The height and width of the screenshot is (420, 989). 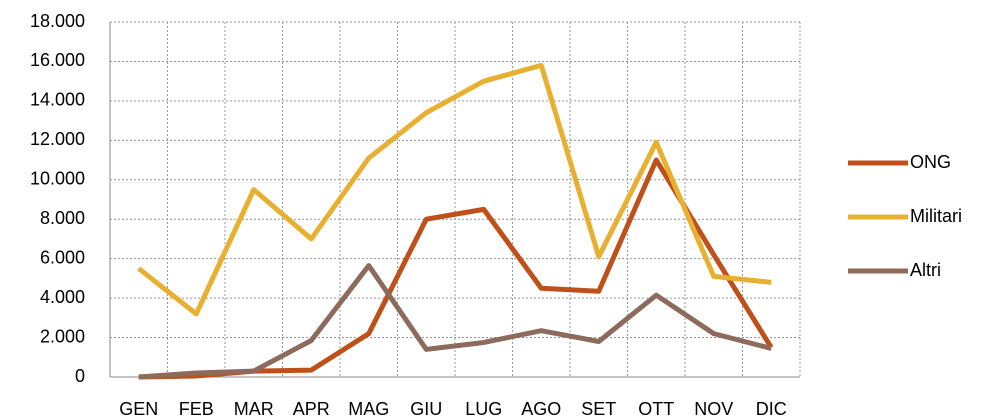 I want to click on legend-label: Altri, so click(x=925, y=270).